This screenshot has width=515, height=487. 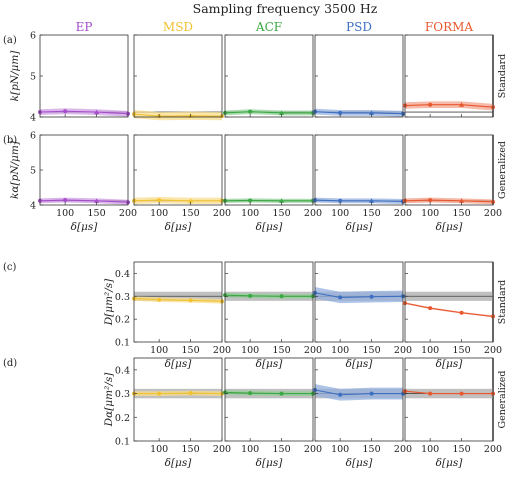 I want to click on y-axis-label: kα[pN/μm], so click(x=15, y=169).